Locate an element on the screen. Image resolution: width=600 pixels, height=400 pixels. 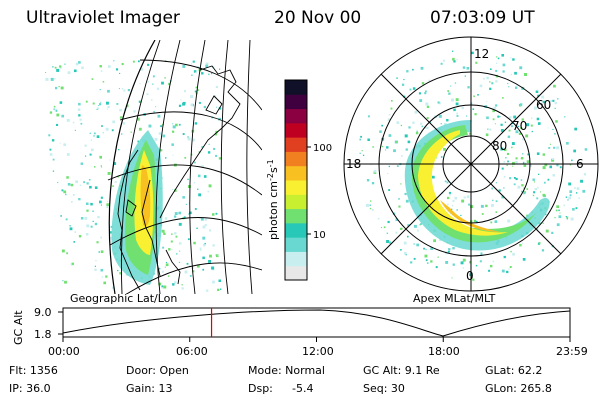
dsp-value: -5.4 is located at coordinates (303, 388).